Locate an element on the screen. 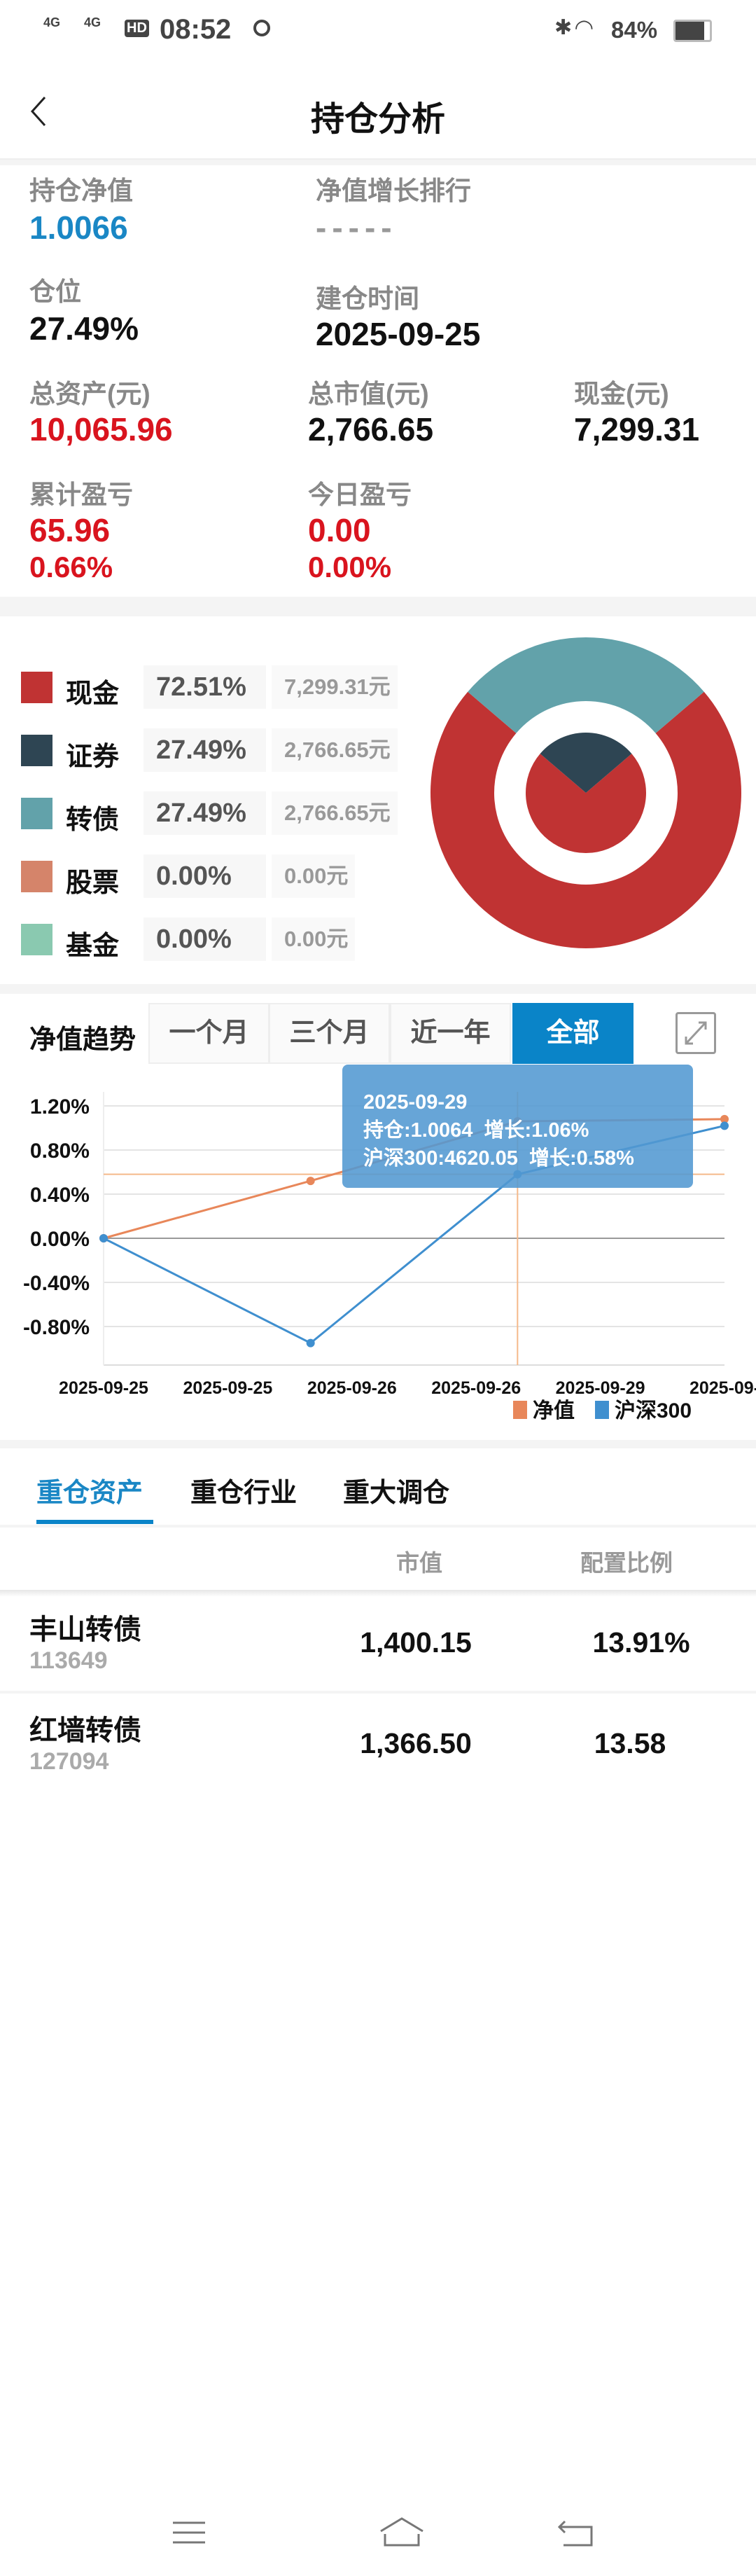 The height and width of the screenshot is (2576, 756). allocation-name: 股票 is located at coordinates (93, 883).